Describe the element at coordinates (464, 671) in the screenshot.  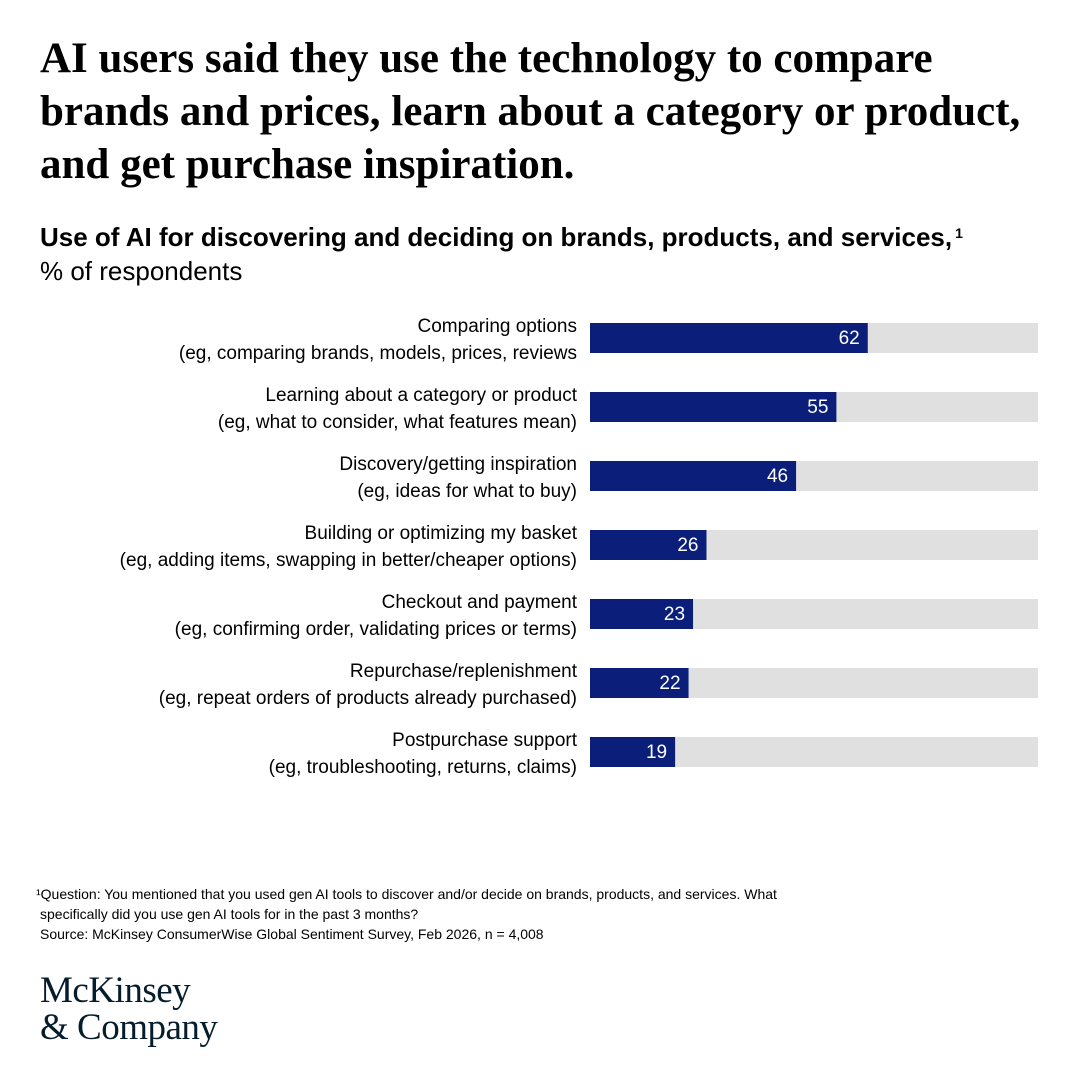
I see `category-label: Repurchase/replenishment` at that location.